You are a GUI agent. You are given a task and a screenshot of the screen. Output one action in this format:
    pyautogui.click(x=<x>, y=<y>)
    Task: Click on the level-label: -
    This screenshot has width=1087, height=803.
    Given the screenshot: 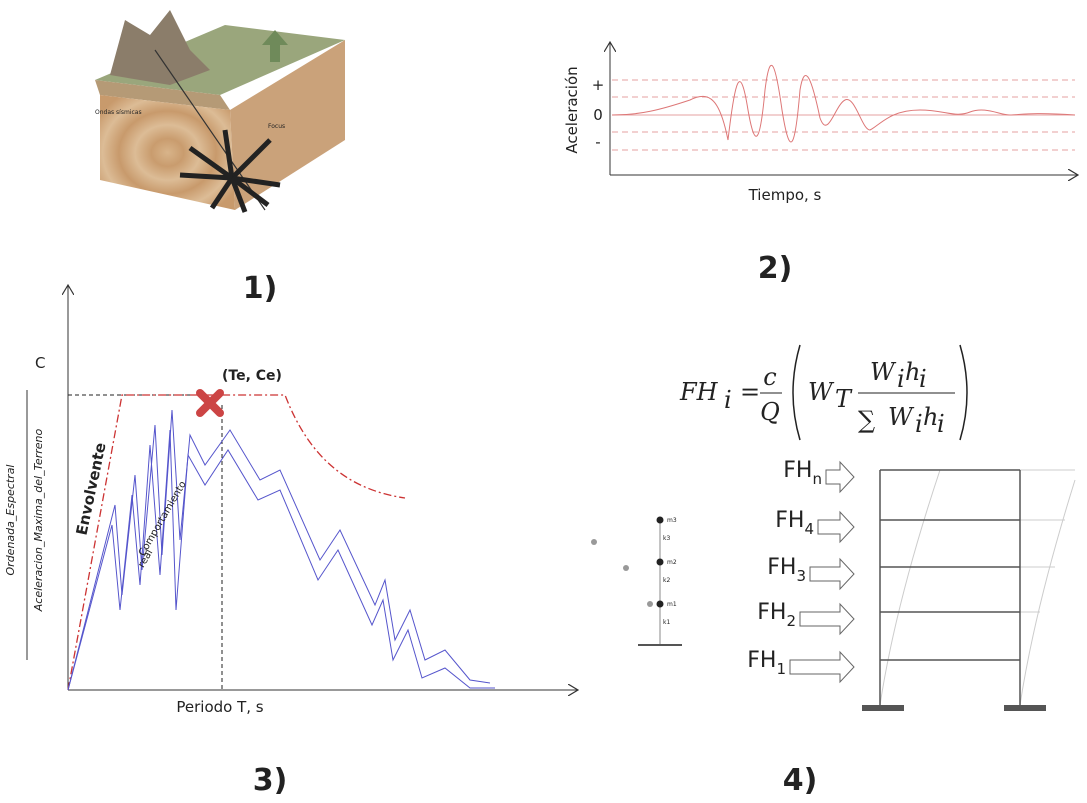 What is the action you would take?
    pyautogui.click(x=597, y=142)
    